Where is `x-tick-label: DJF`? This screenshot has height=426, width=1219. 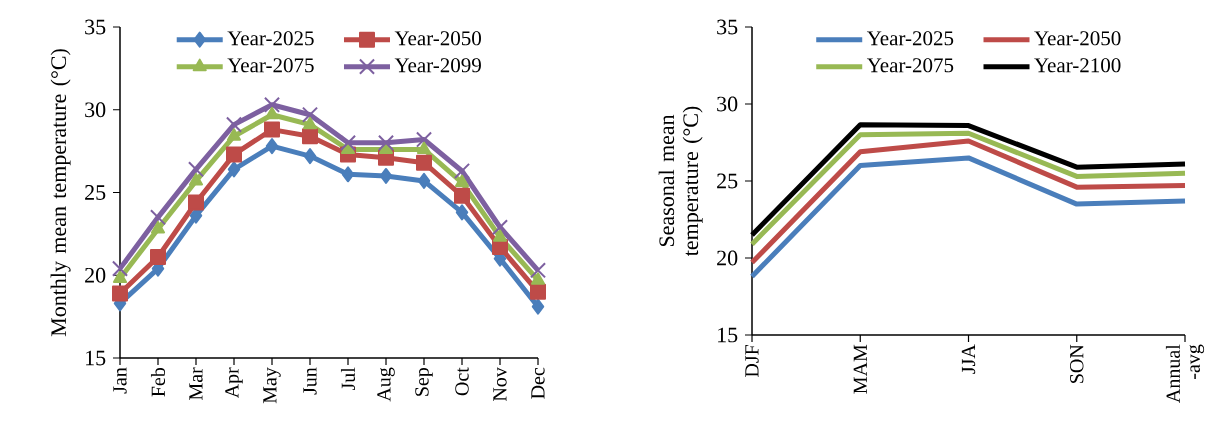 x-tick-label: DJF is located at coordinates (752, 360).